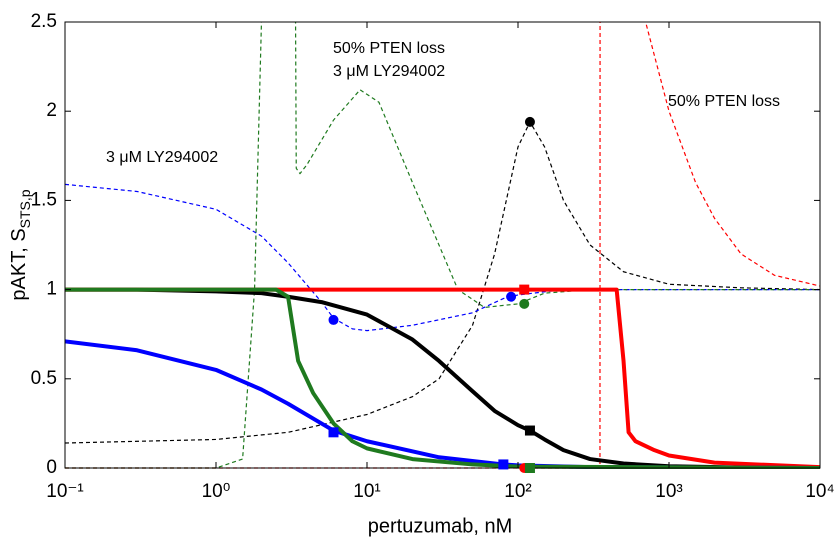 This screenshot has height=539, width=837. What do you see at coordinates (44, 378) in the screenshot?
I see `y-tick-label: 0.5` at bounding box center [44, 378].